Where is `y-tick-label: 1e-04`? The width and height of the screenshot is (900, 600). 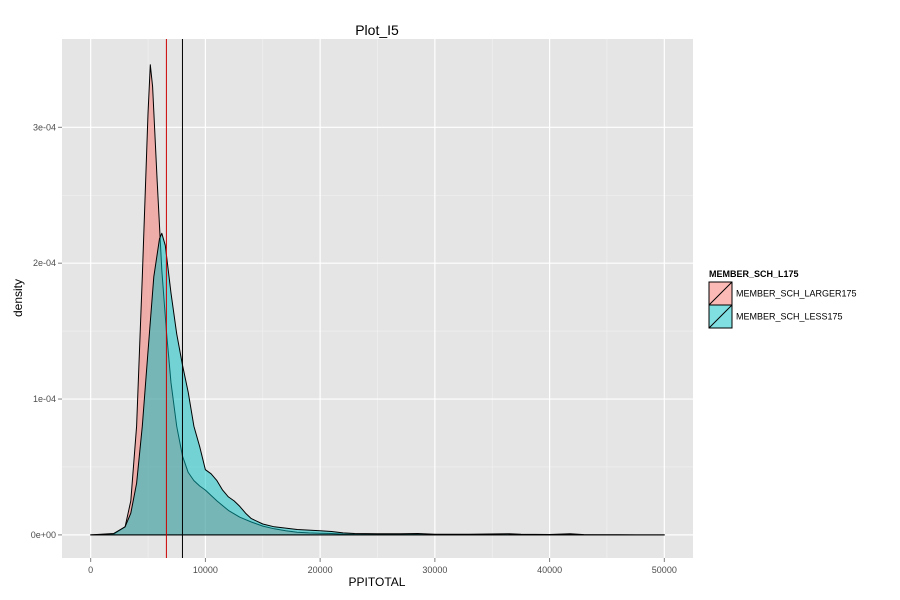
y-tick-label: 1e-04 is located at coordinates (44, 399).